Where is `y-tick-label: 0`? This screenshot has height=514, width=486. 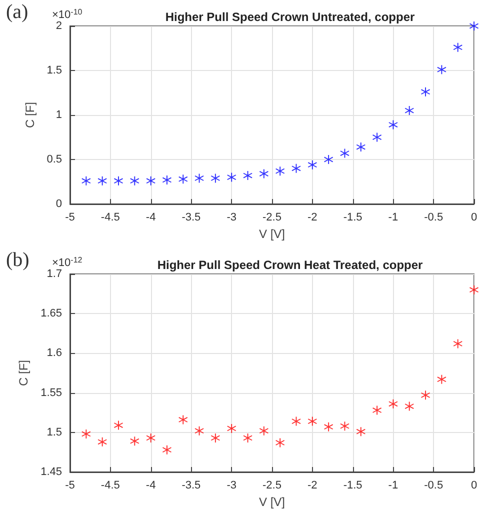
y-tick-label: 0 is located at coordinates (59, 204).